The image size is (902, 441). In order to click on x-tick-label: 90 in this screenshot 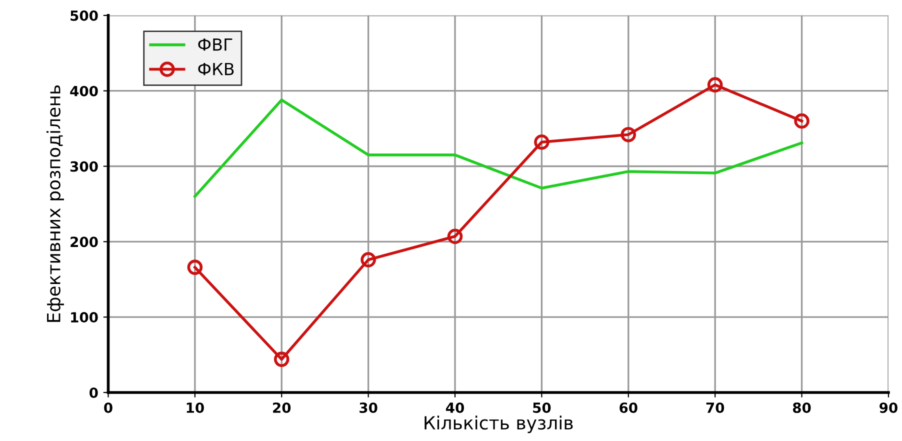, I will do `click(889, 407)`.